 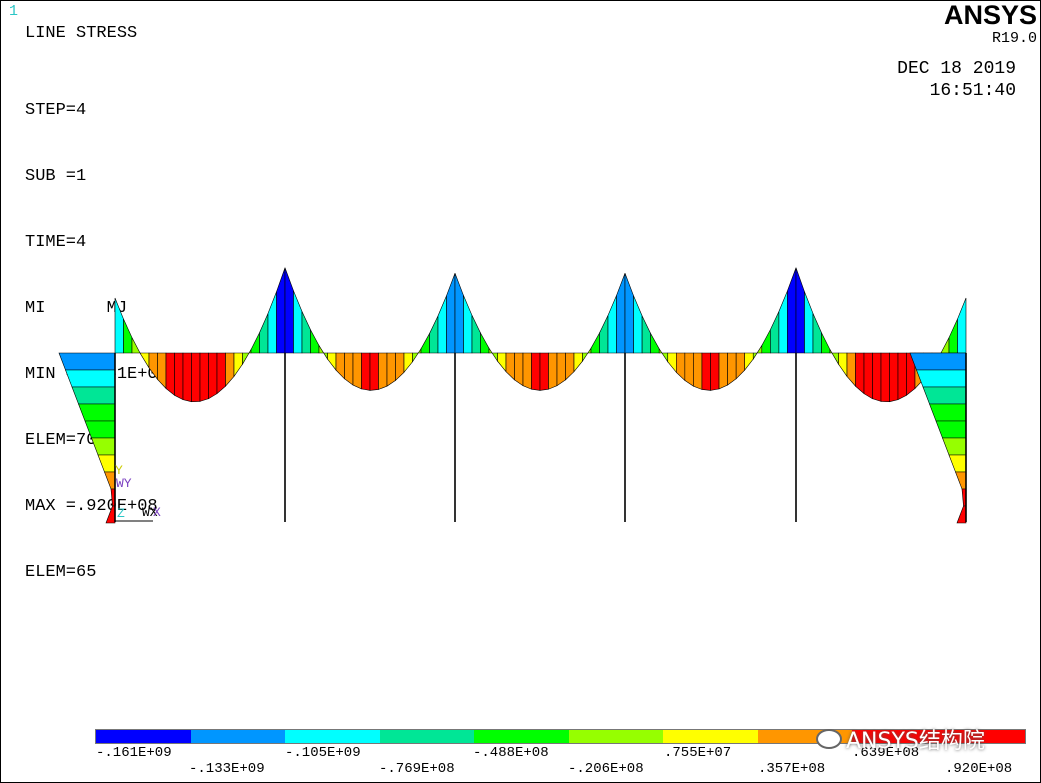 I want to click on info-time: TIME=4, so click(x=56, y=242).